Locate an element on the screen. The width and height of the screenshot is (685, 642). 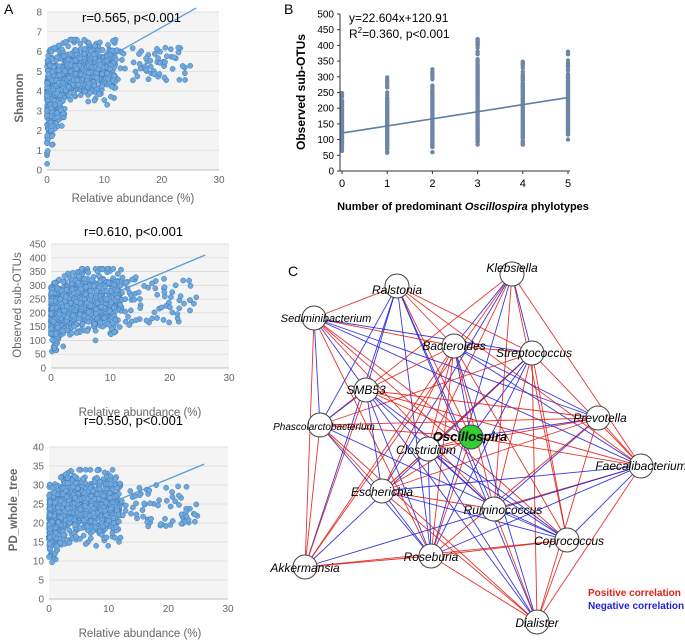
r-squared-annotation: R2=0.360, p<0.001 is located at coordinates (399, 33).